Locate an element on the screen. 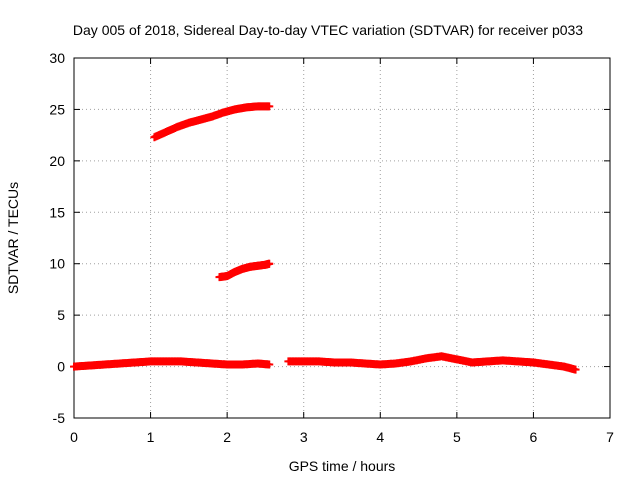 The width and height of the screenshot is (640, 480). y-tick-label: 25 is located at coordinates (57, 109).